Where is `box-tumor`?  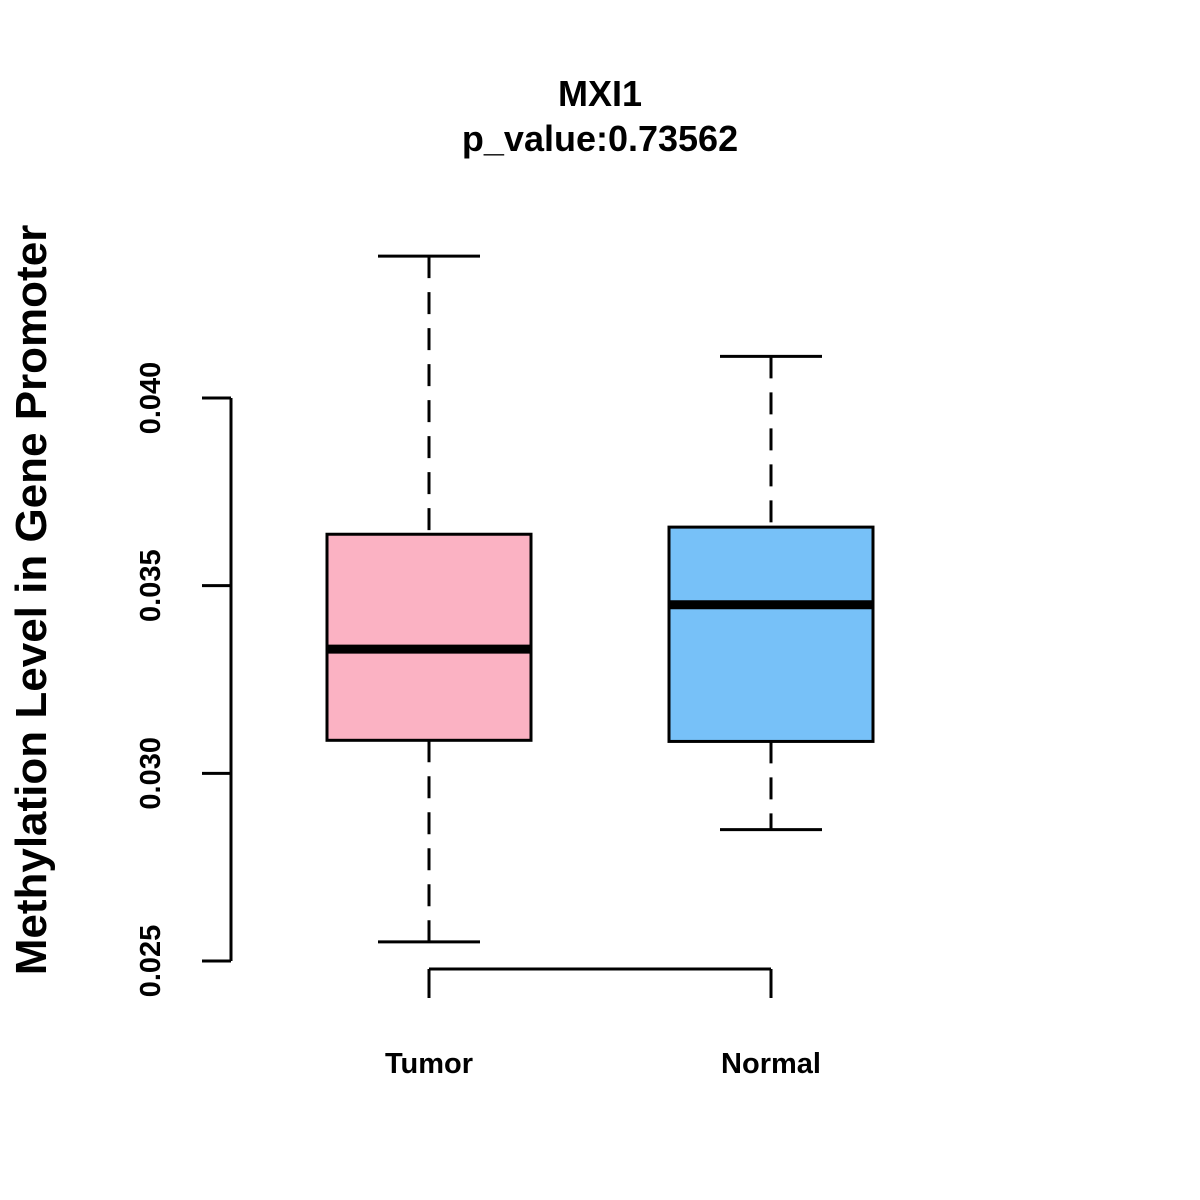 box-tumor is located at coordinates (429, 599).